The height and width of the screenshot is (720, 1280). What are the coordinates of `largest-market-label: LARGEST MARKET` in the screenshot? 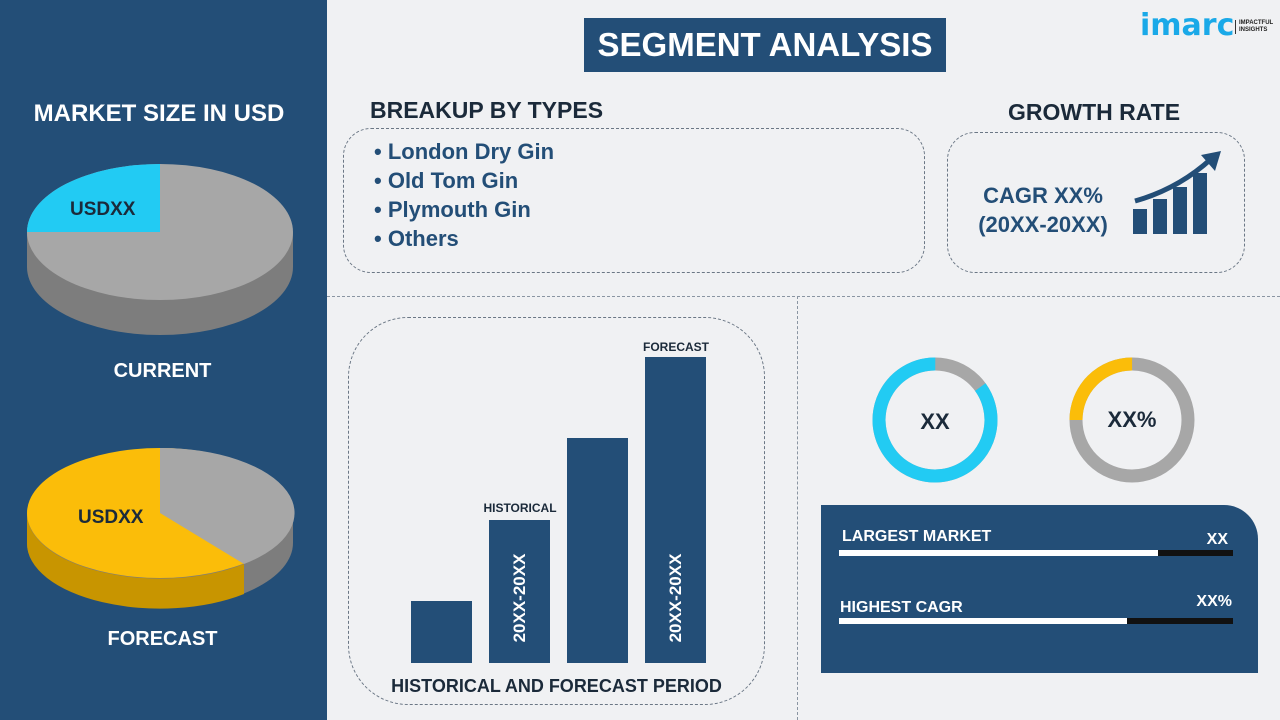 It's located at (917, 536).